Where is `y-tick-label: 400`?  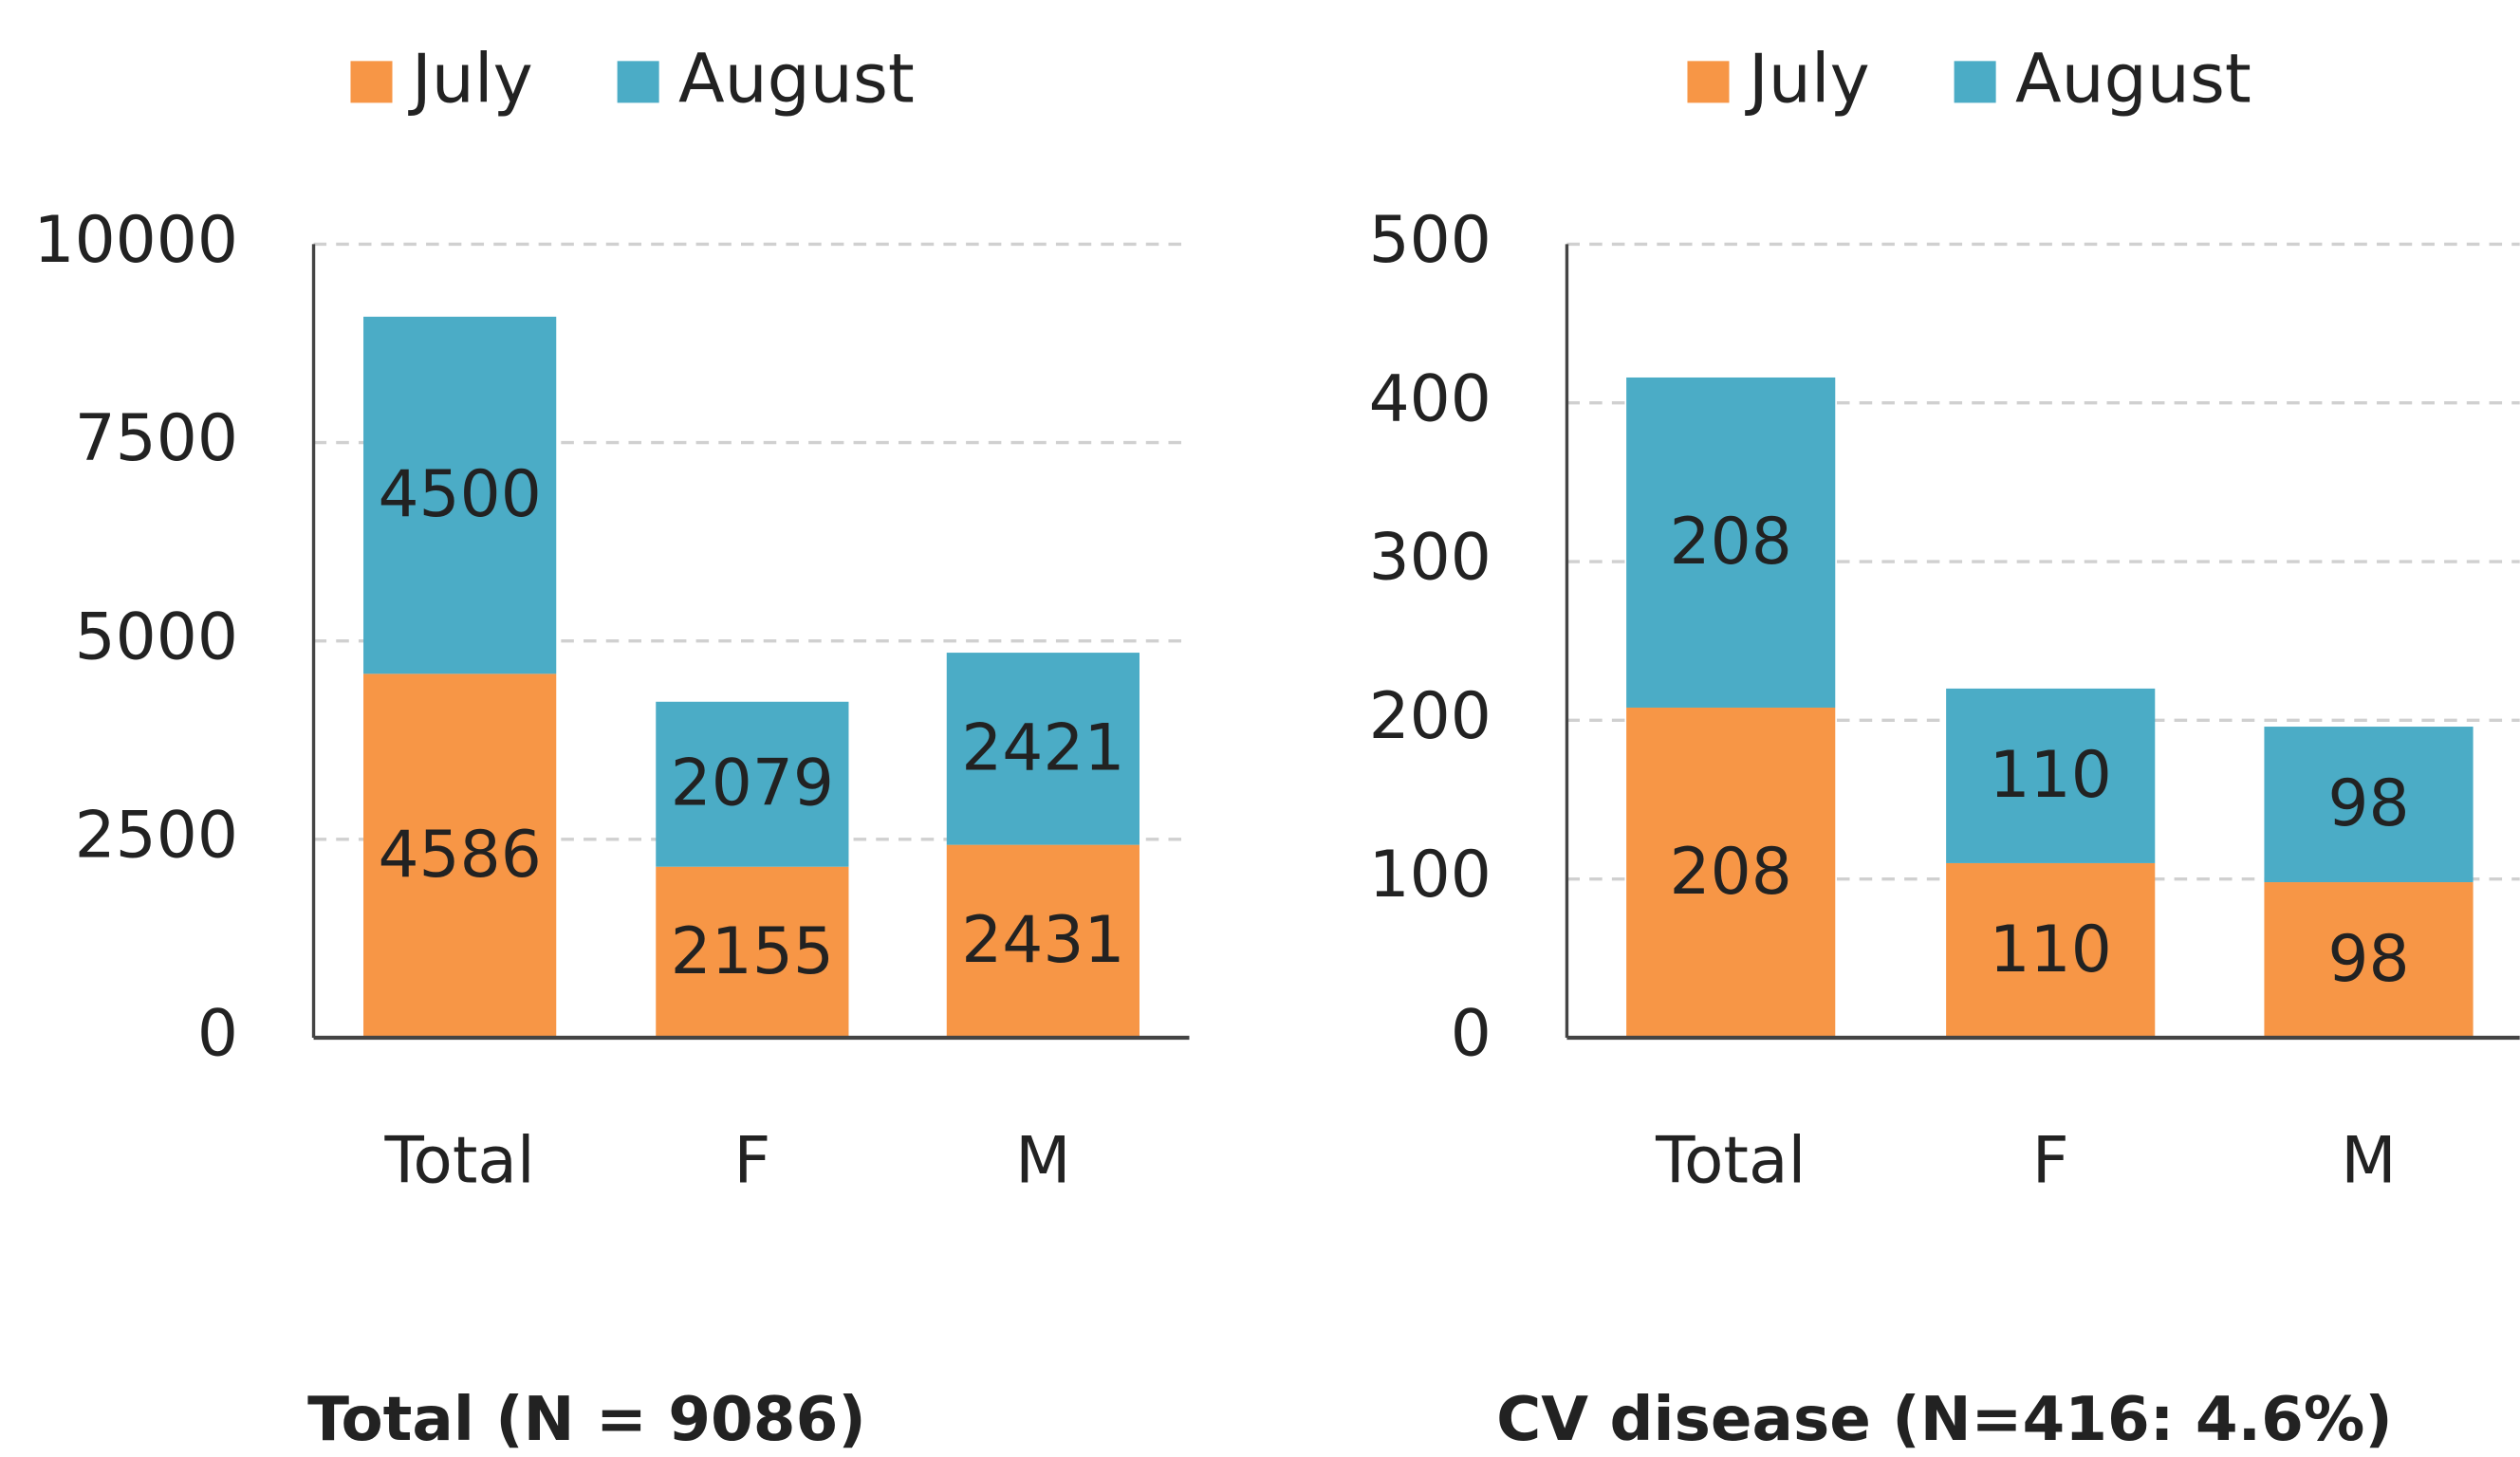
y-tick-label: 400 is located at coordinates (1430, 398).